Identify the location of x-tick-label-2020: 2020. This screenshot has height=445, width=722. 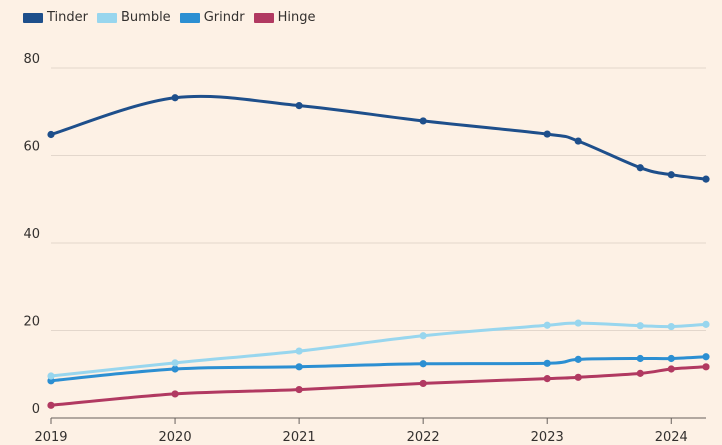
(175, 437).